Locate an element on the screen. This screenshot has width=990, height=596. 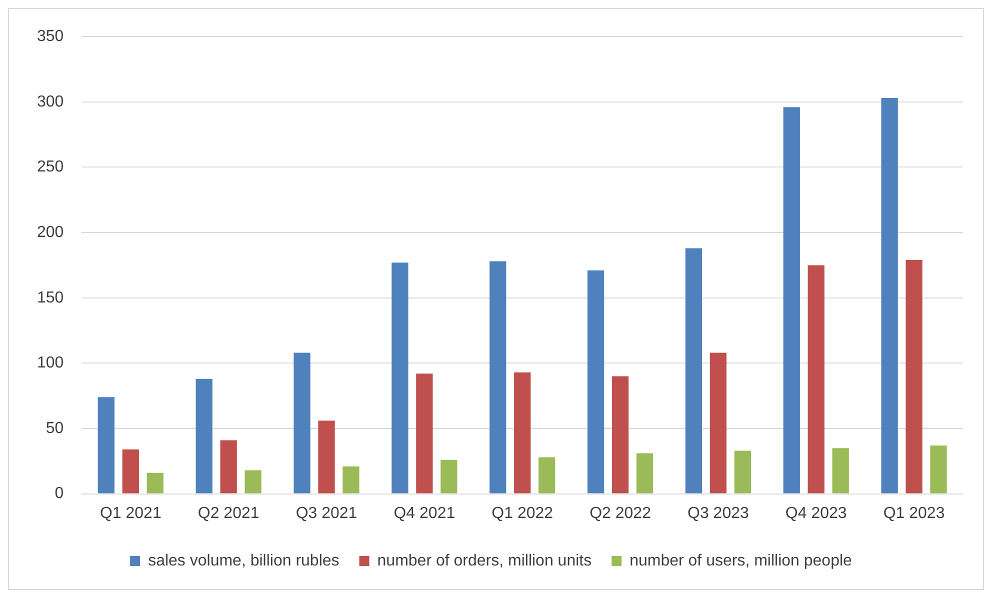
y-tick-label: 350 is located at coordinates (50, 37).